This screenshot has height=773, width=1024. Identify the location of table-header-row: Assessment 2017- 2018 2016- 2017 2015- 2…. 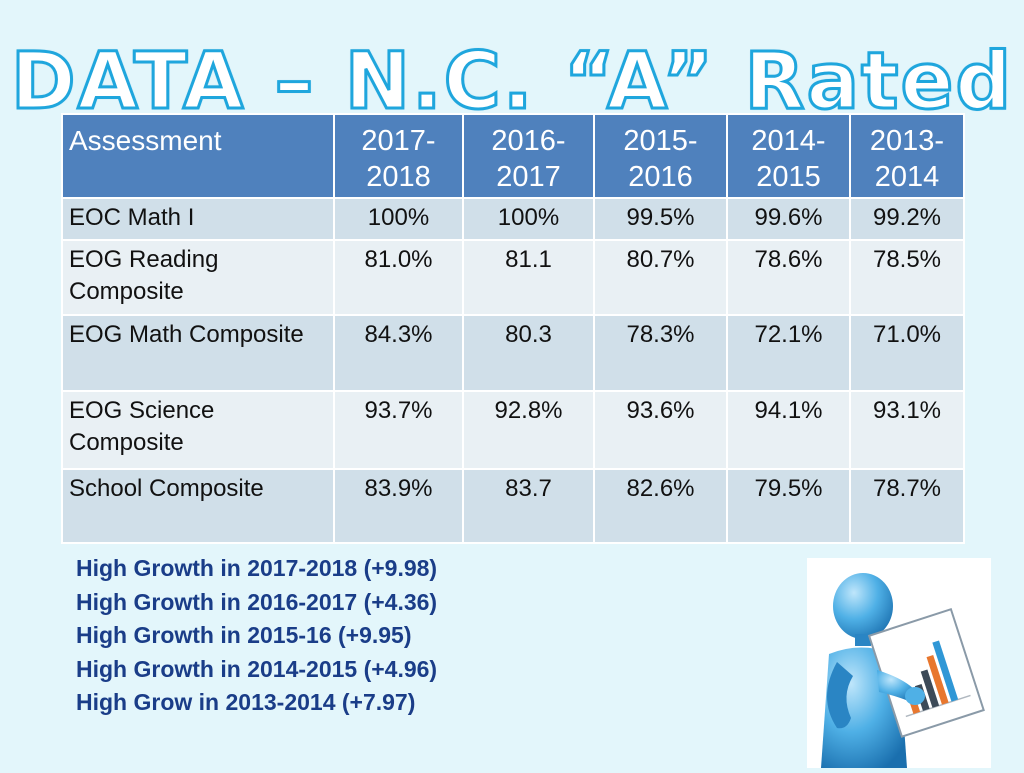
(513, 156).